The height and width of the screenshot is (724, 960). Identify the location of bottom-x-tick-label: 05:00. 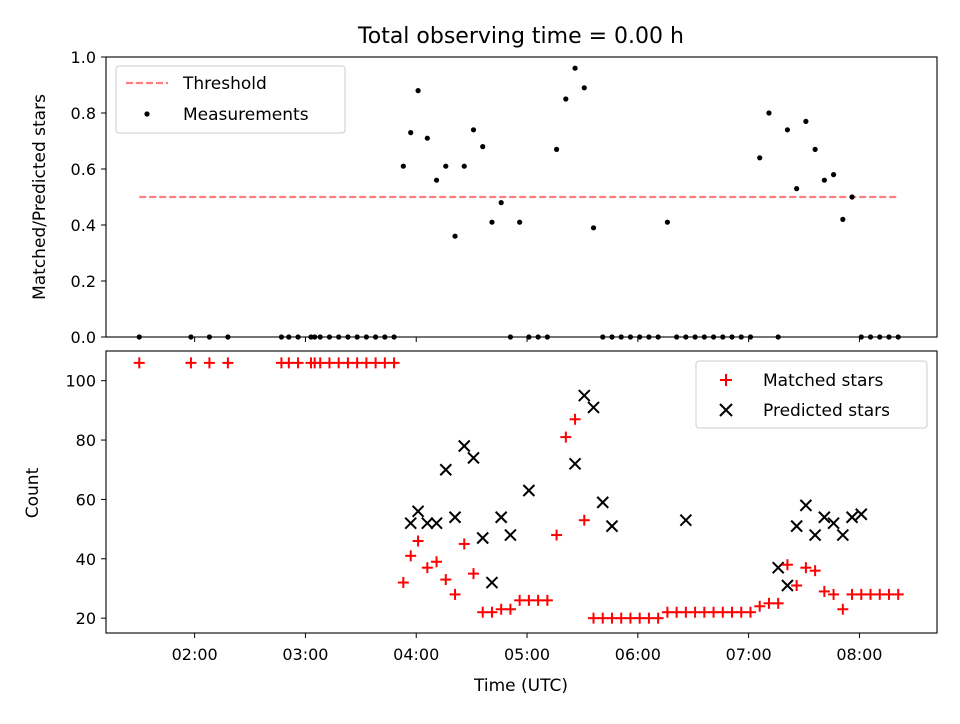
(527, 654).